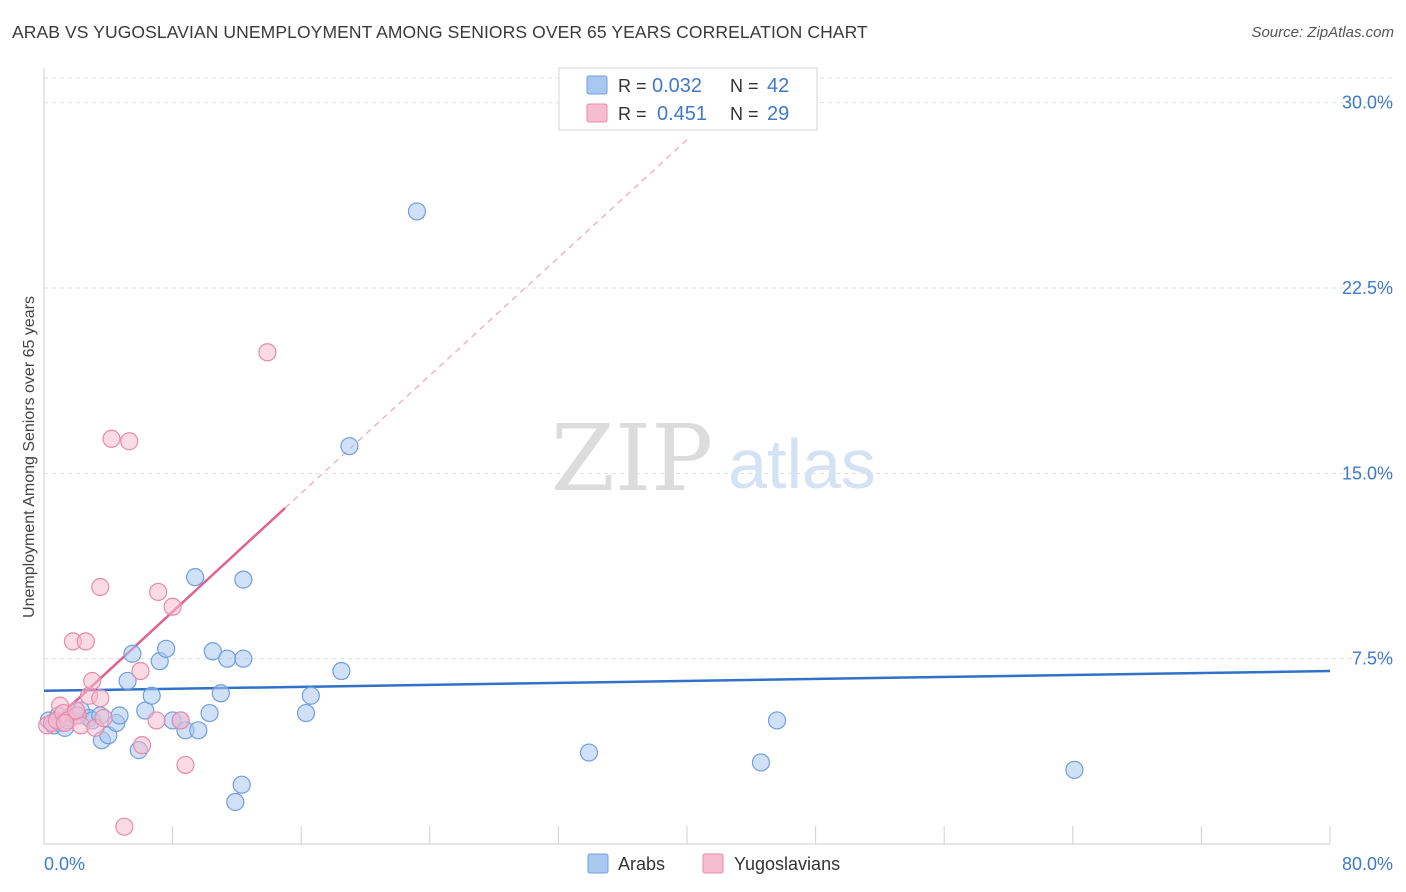 The width and height of the screenshot is (1406, 892). What do you see at coordinates (677, 86) in the screenshot?
I see `legend-arabs-r-value: 0.032` at bounding box center [677, 86].